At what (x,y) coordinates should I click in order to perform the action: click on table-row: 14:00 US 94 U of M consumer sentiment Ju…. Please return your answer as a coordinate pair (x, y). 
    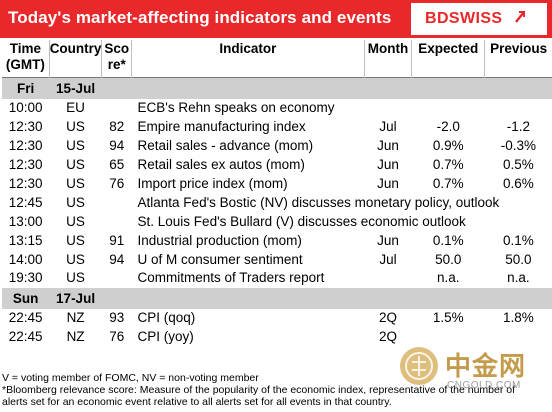
    Looking at the image, I should click on (277, 259).